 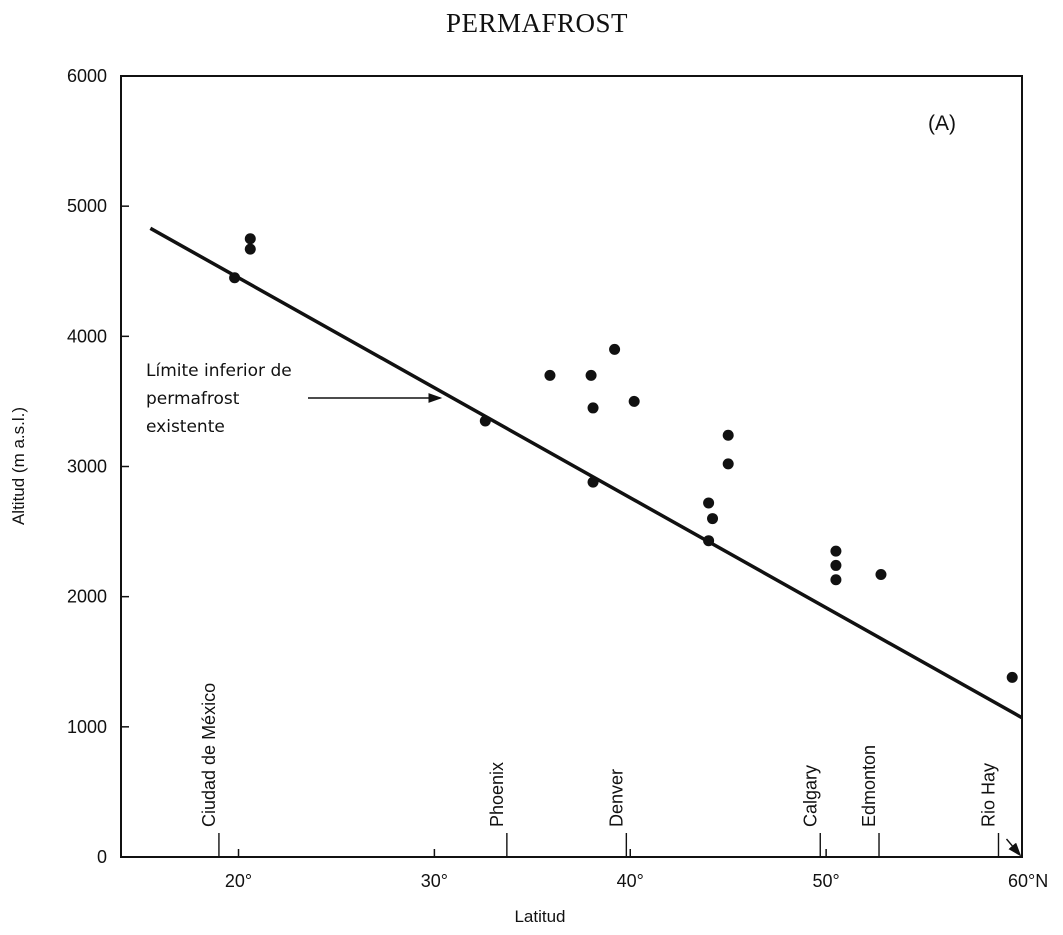 I want to click on x-axis-ticks: 20° 30° 40° 50° 60°N, so click(x=636, y=870).